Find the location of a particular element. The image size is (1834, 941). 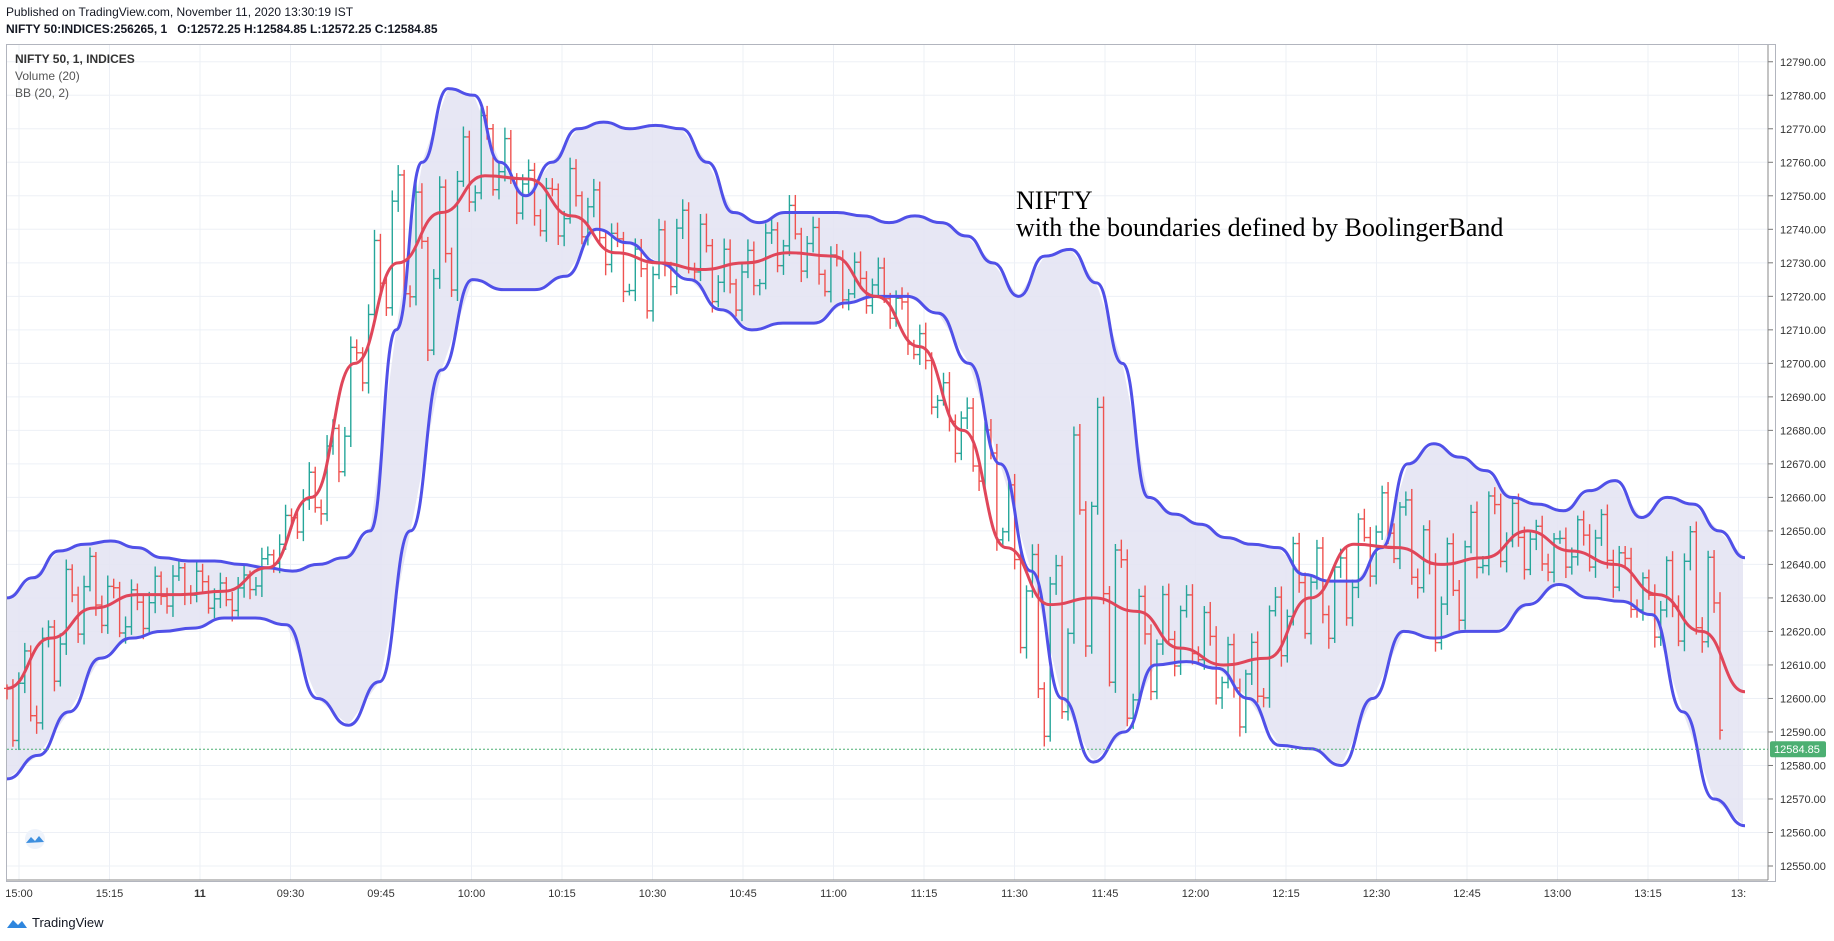

x-tick-label: 10:00 is located at coordinates (472, 894).